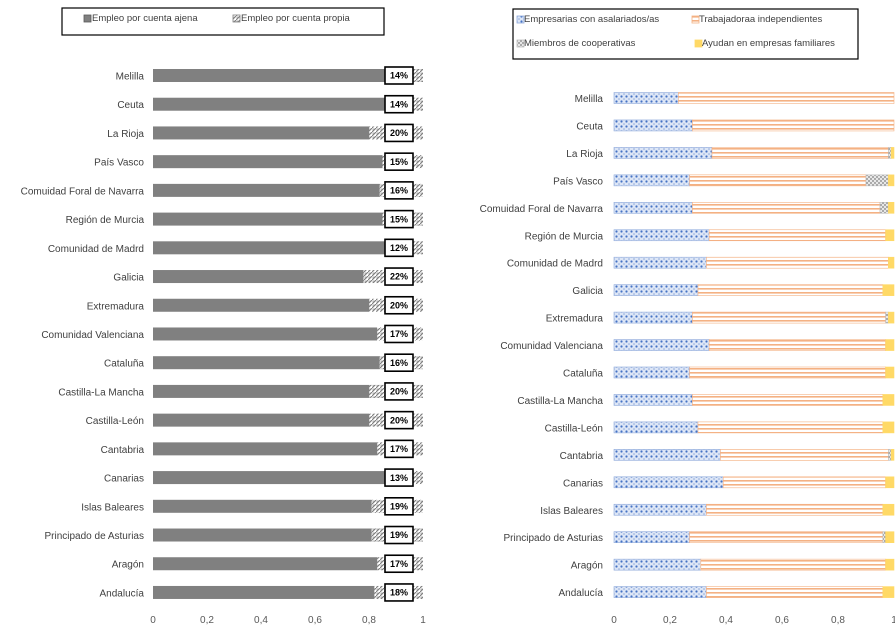 The width and height of the screenshot is (895, 627). I want to click on bar-empresarias-con-asalariados-as-islas-baleares, so click(660, 509).